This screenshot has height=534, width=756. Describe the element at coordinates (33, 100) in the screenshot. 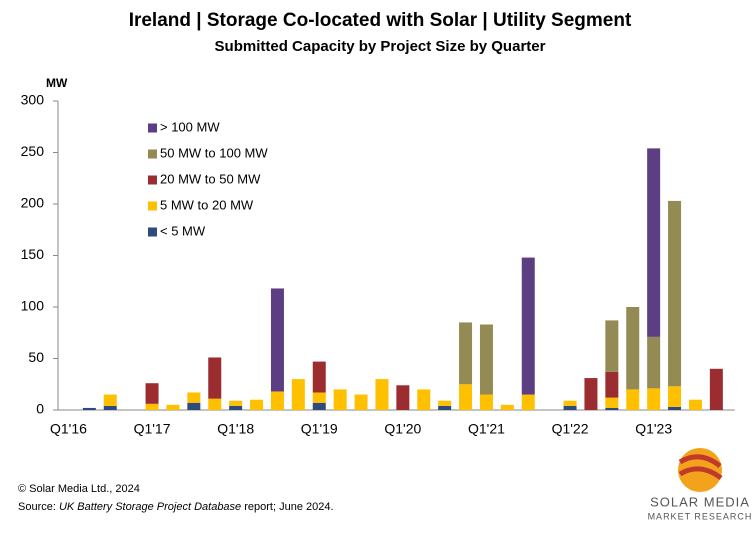

I see `y-tick-label: 300` at that location.